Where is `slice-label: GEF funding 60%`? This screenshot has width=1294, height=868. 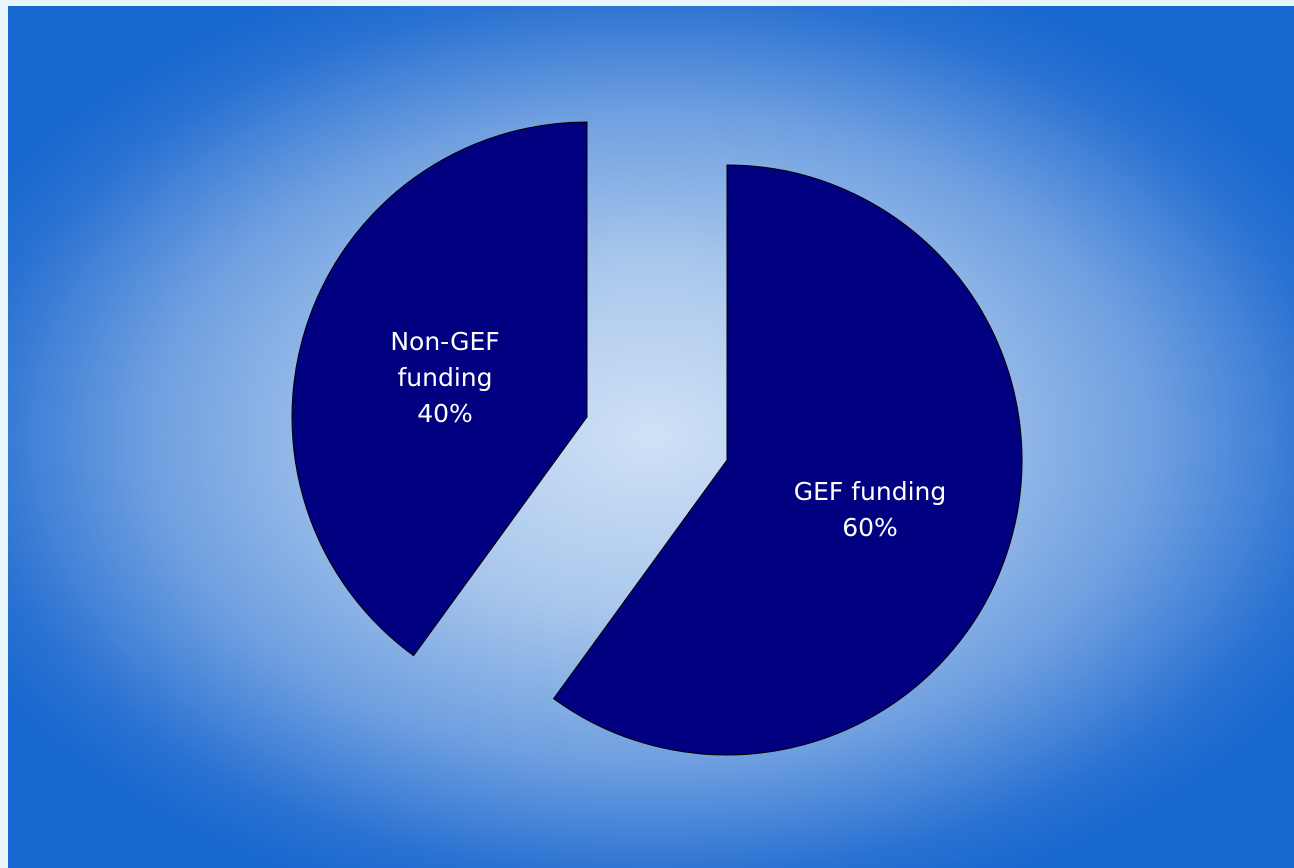
slice-label: GEF funding 60% is located at coordinates (870, 510).